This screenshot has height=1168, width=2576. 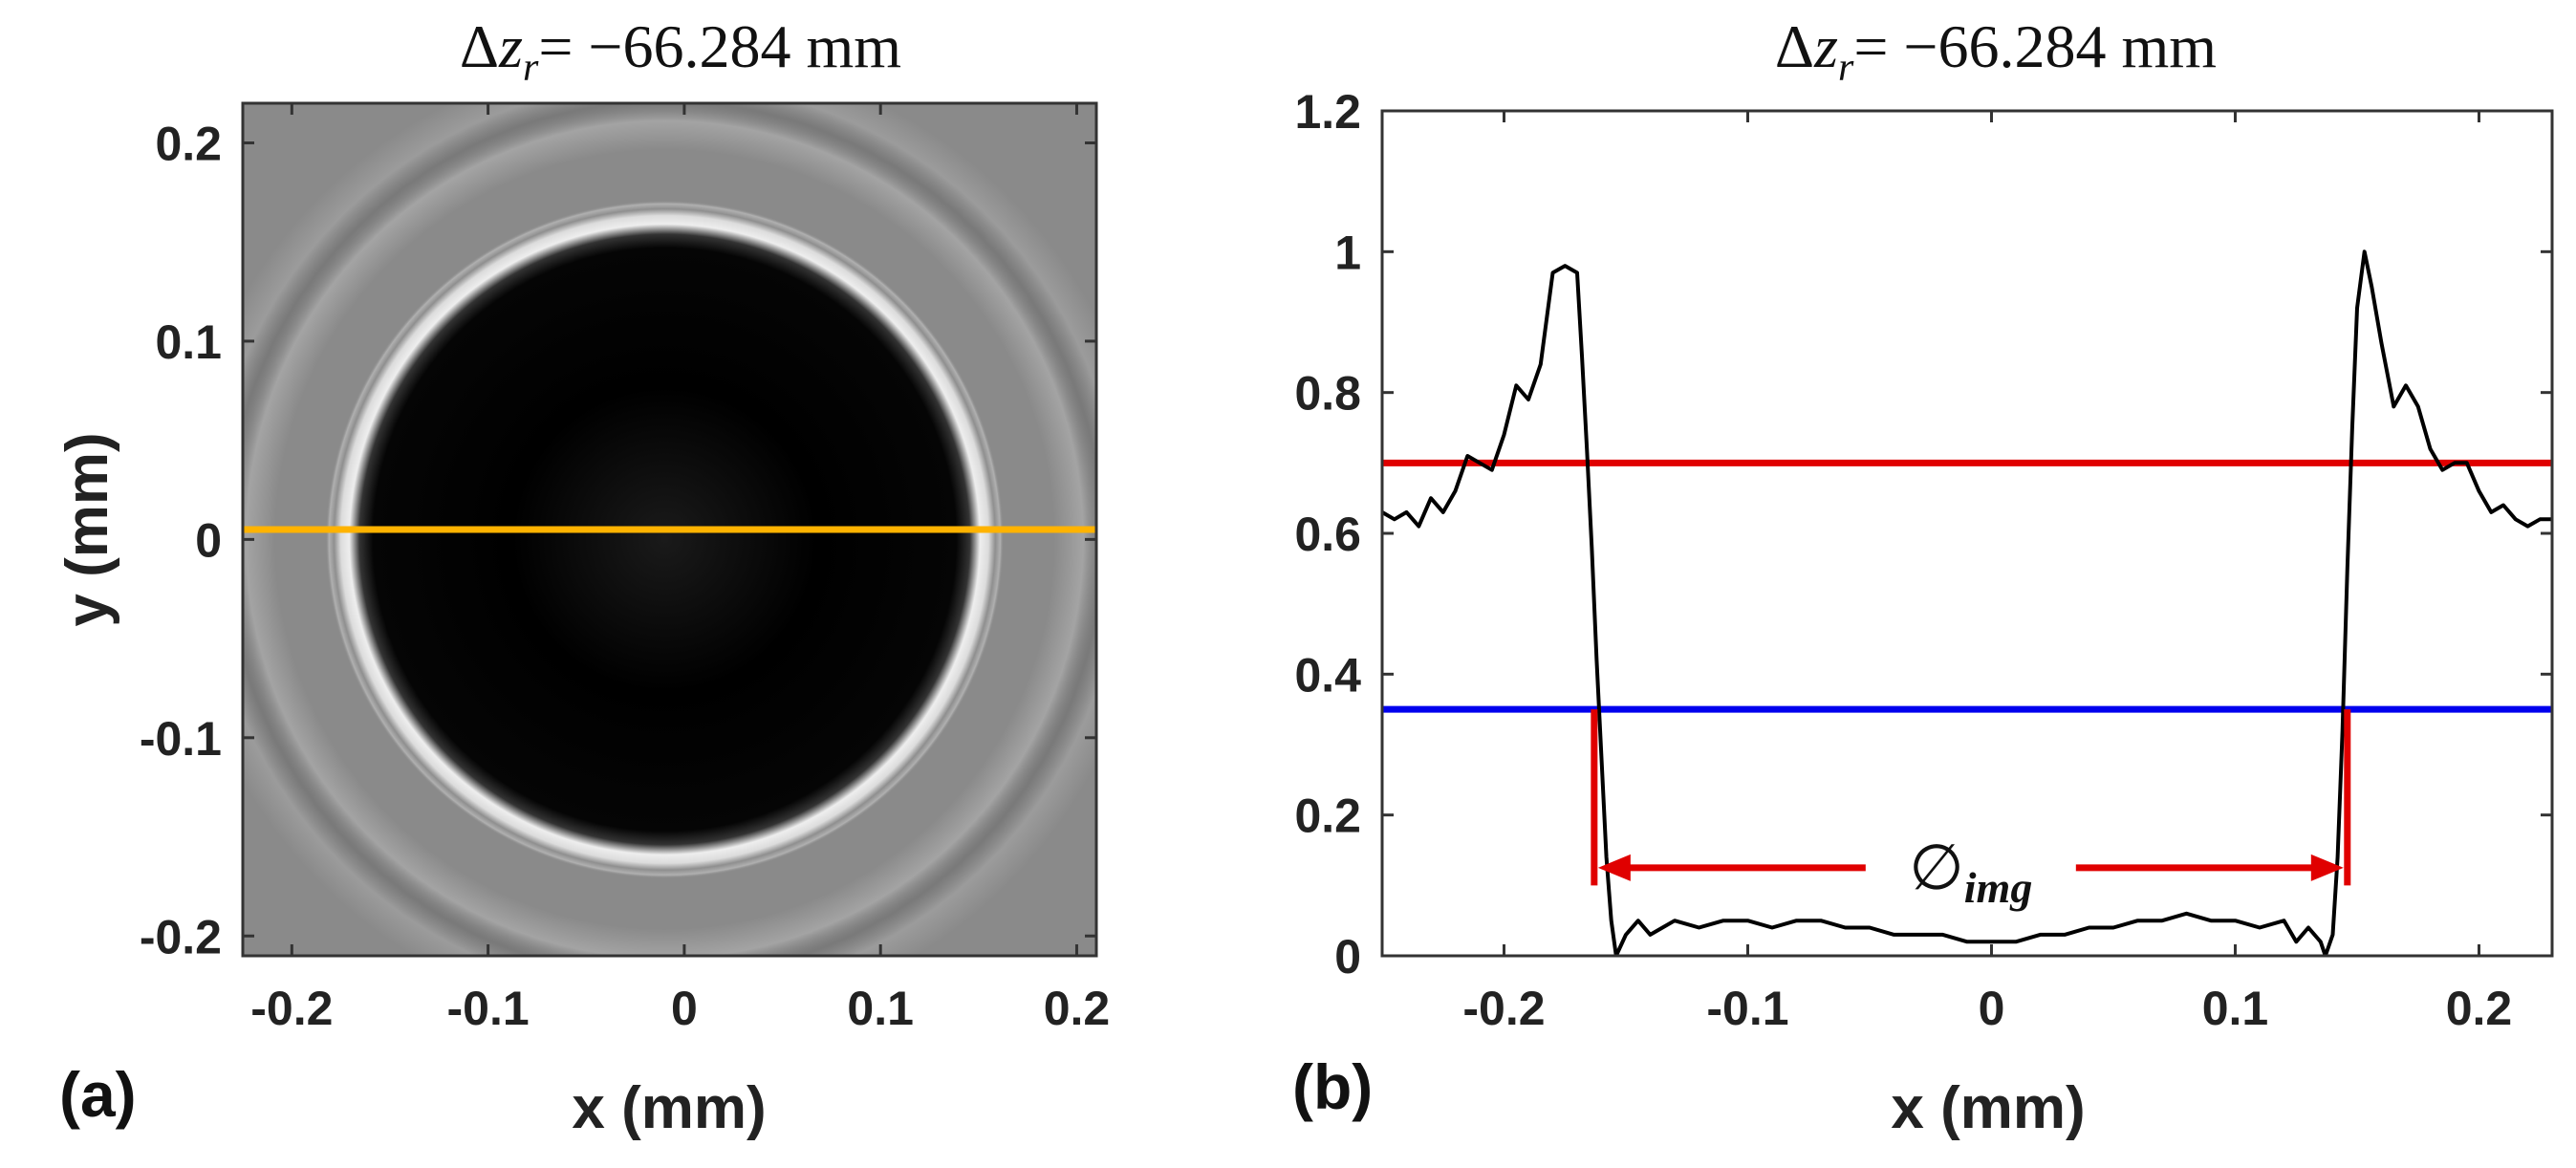 I want to click on diameter-label: ∅img, so click(x=1970, y=872).